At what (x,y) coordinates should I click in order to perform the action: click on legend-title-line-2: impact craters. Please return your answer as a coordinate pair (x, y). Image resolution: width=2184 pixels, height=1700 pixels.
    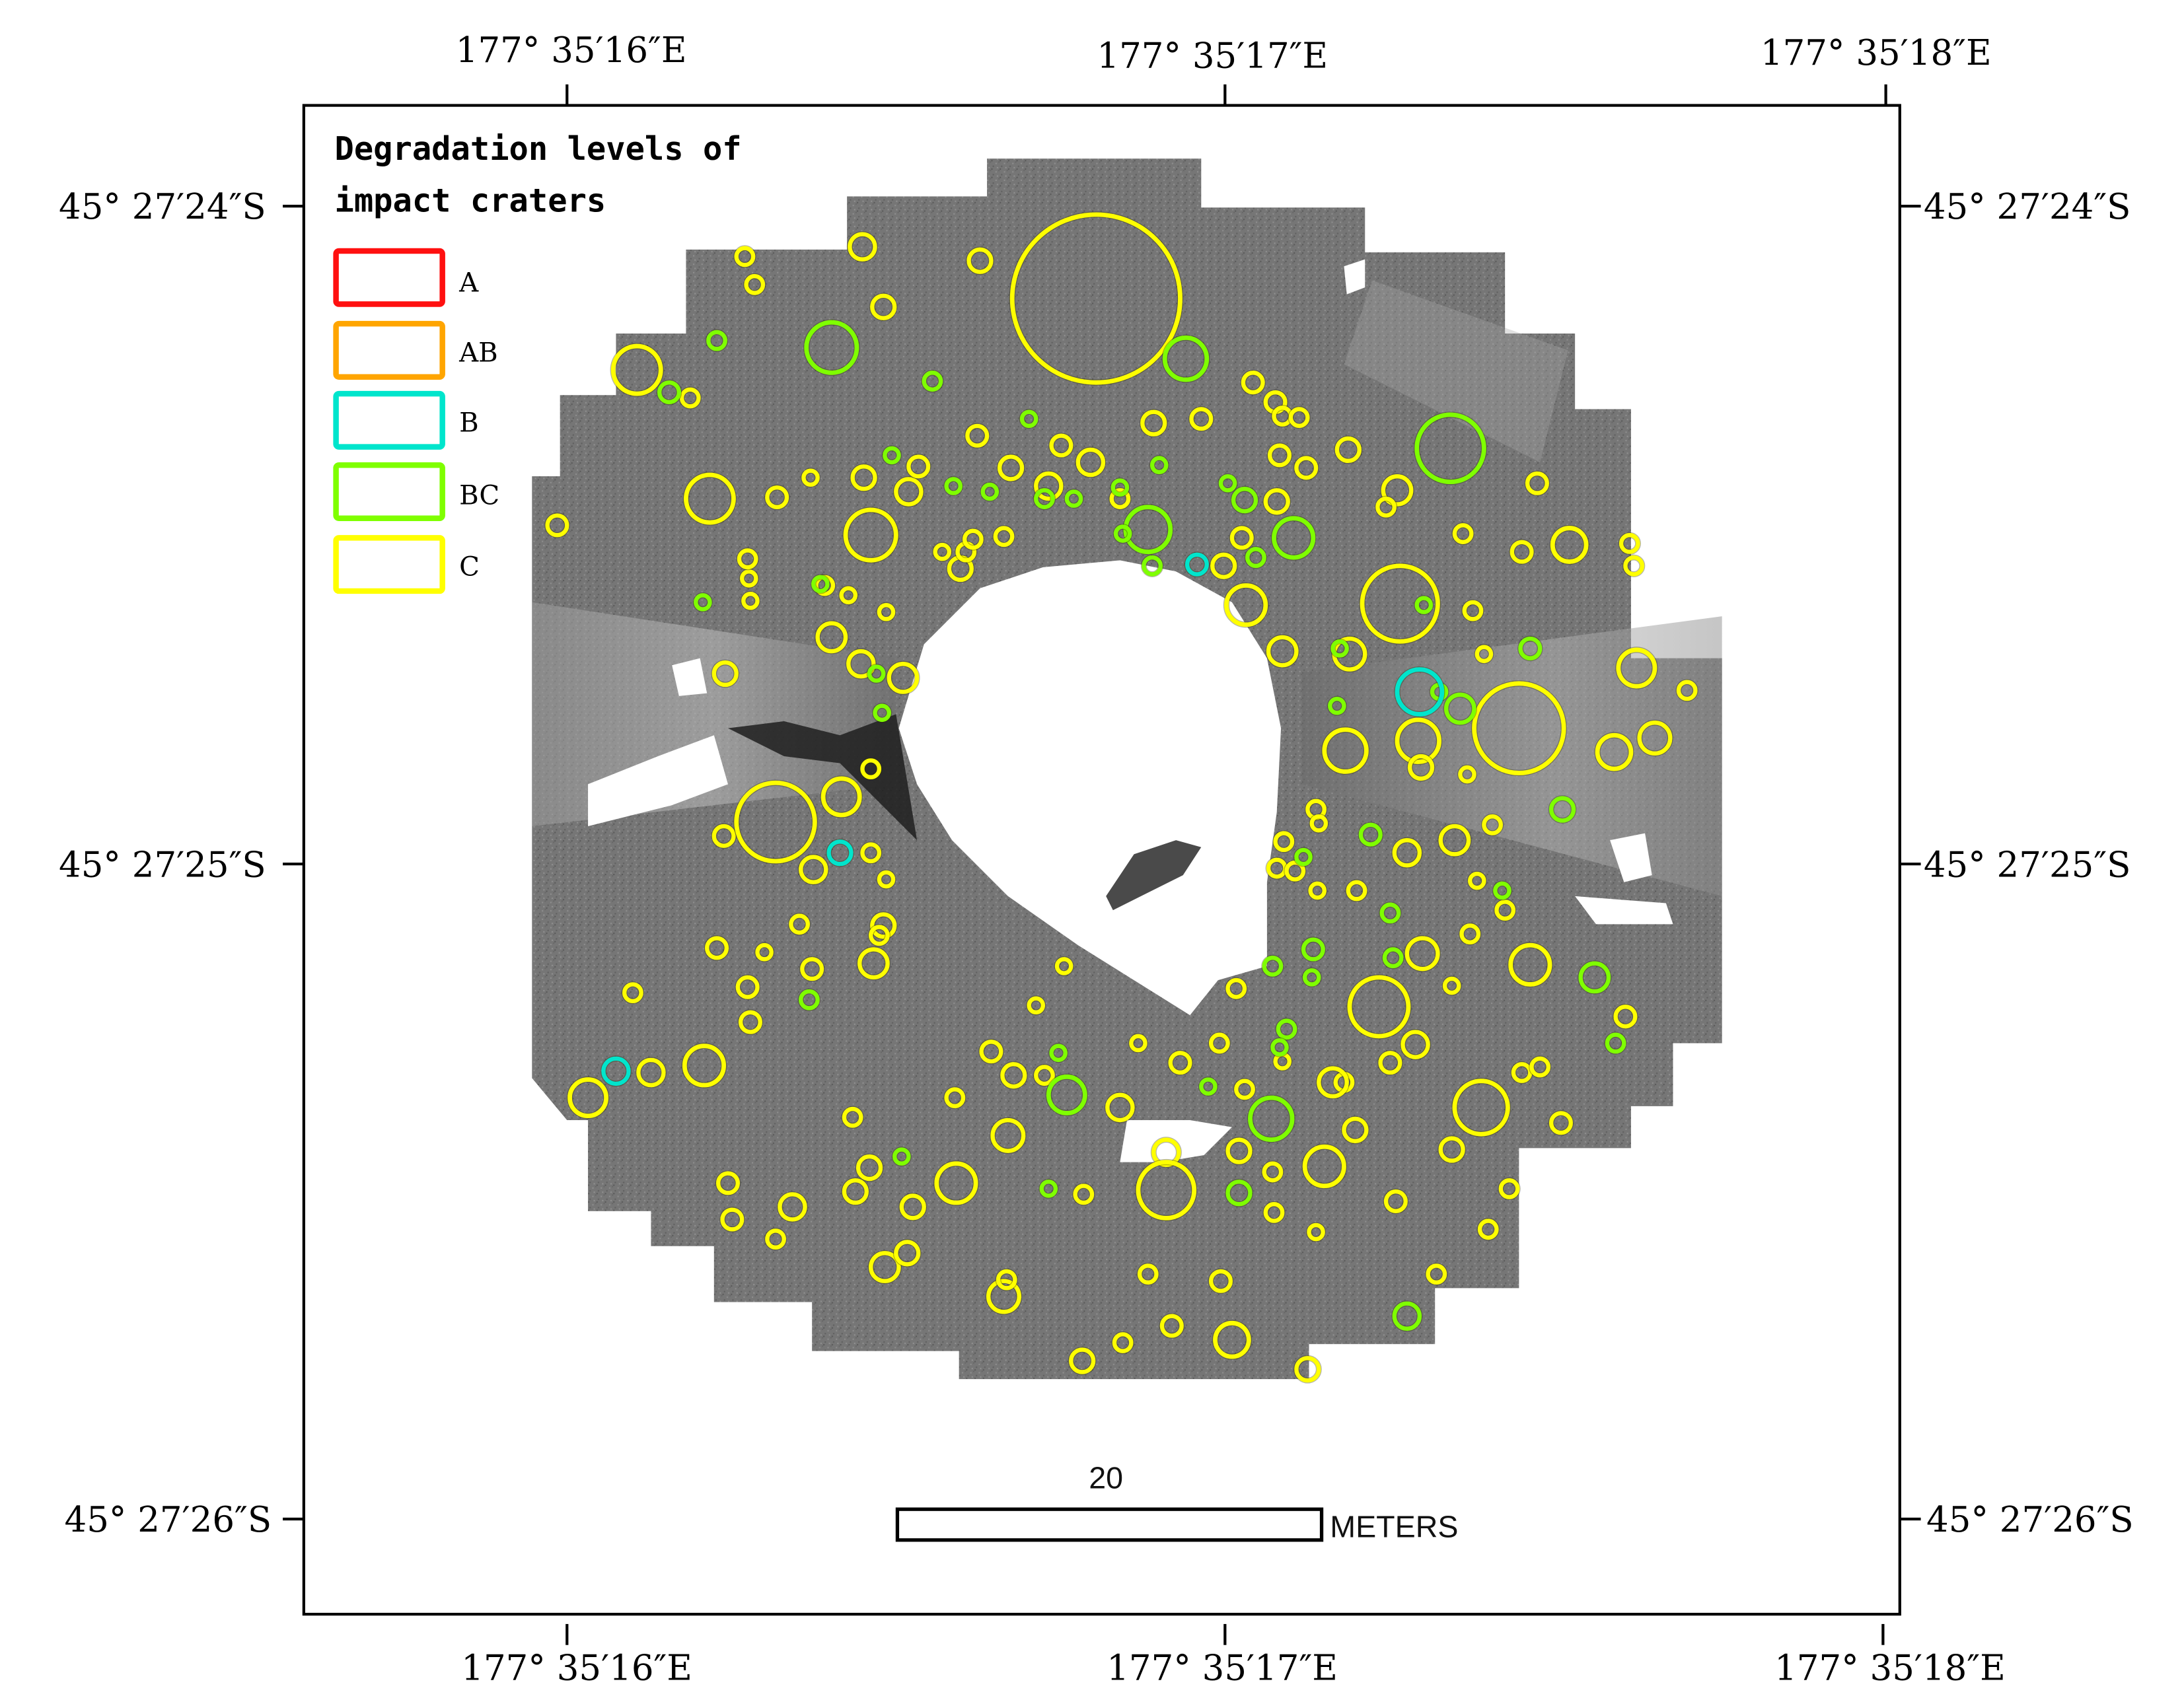
    Looking at the image, I should click on (470, 202).